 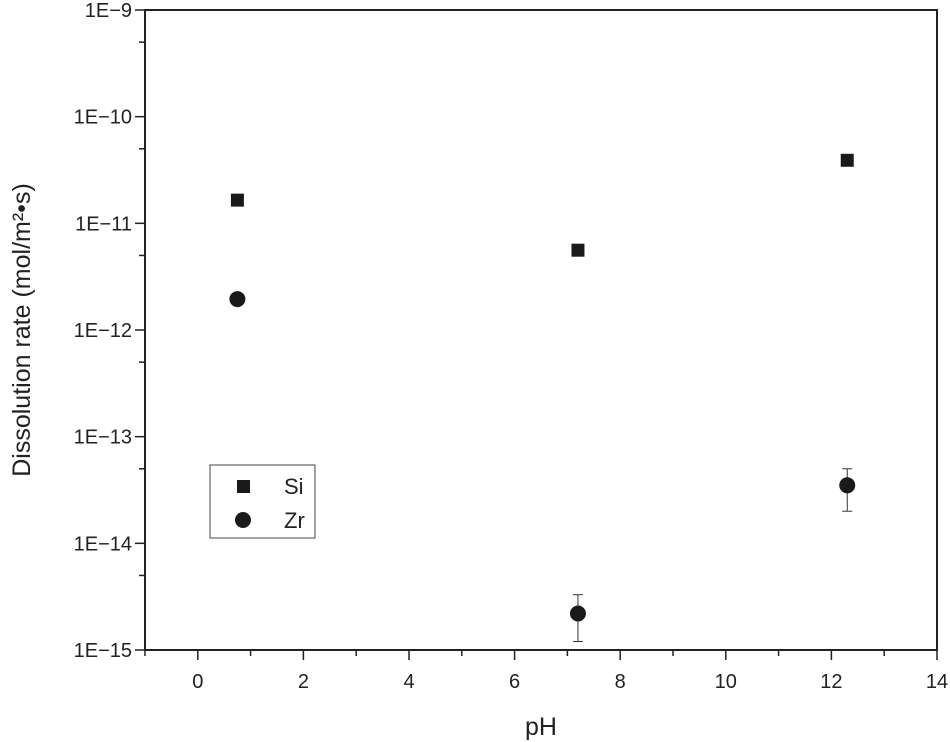 I want to click on legend-box, so click(x=262, y=501).